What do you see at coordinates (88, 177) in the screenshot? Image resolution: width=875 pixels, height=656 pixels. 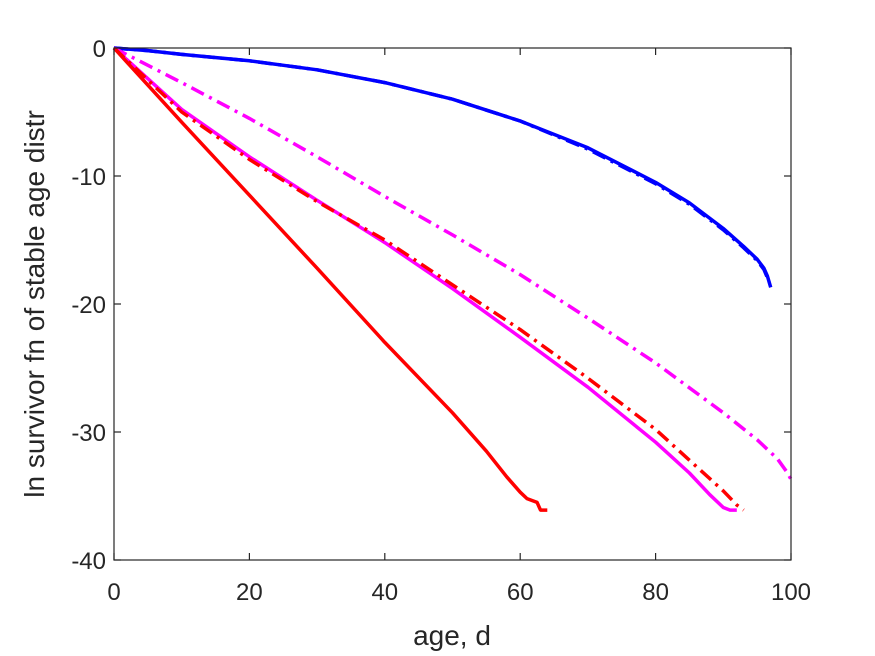 I see `y-tick-label: -10` at bounding box center [88, 177].